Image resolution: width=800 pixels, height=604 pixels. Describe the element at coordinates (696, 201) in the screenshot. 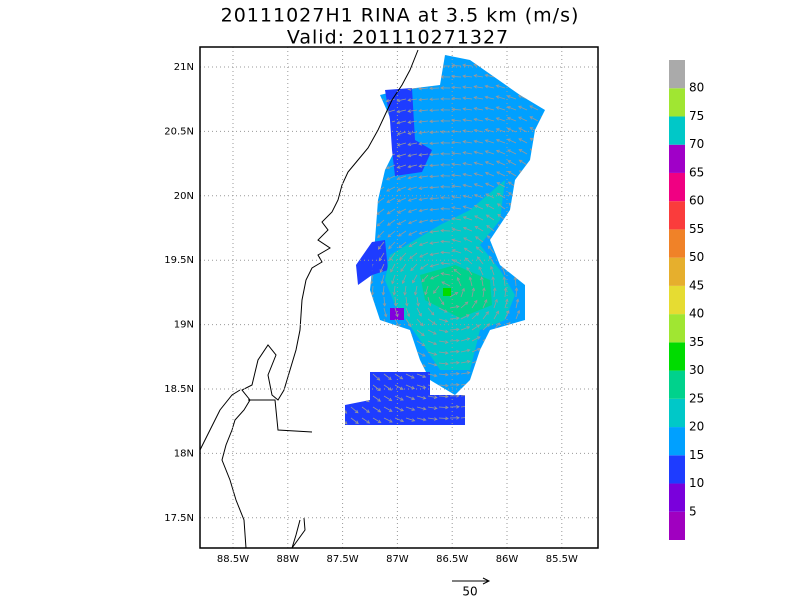

I see `colorbar-label: 60` at that location.